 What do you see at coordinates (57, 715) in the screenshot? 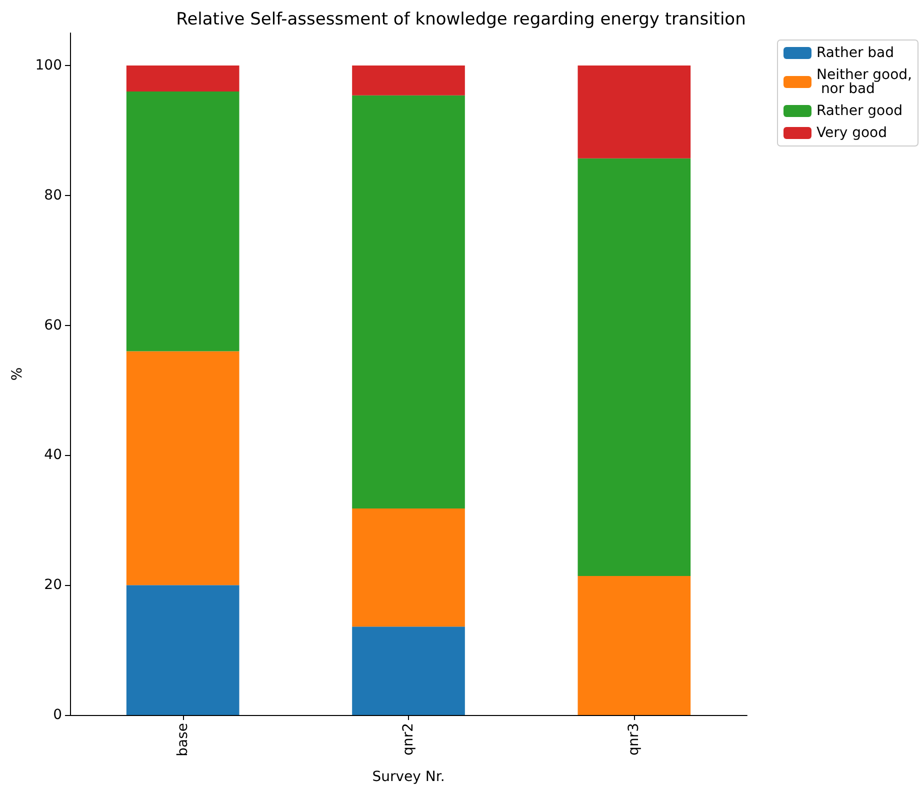
I see `y-tick-label: 0` at bounding box center [57, 715].